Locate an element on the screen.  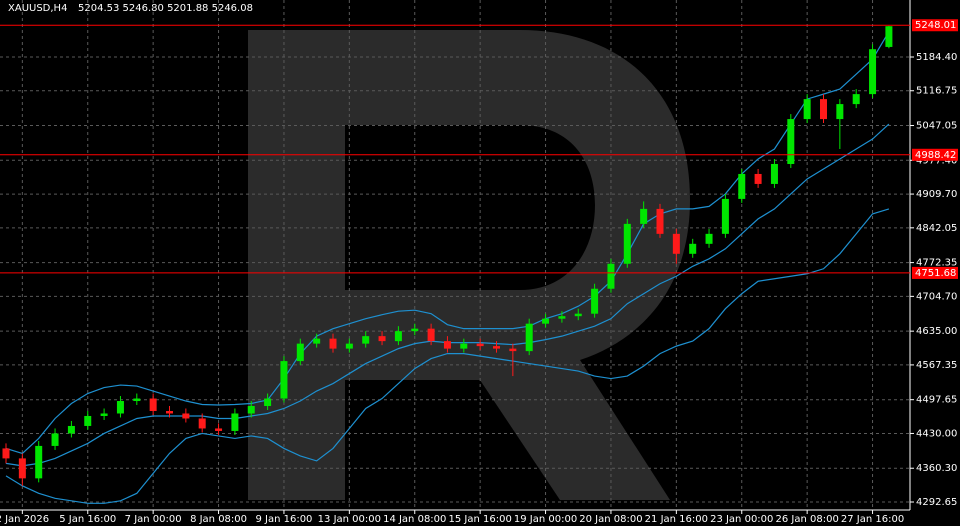
x-tick-label: 2 Jan 2026 is located at coordinates (24, 519).